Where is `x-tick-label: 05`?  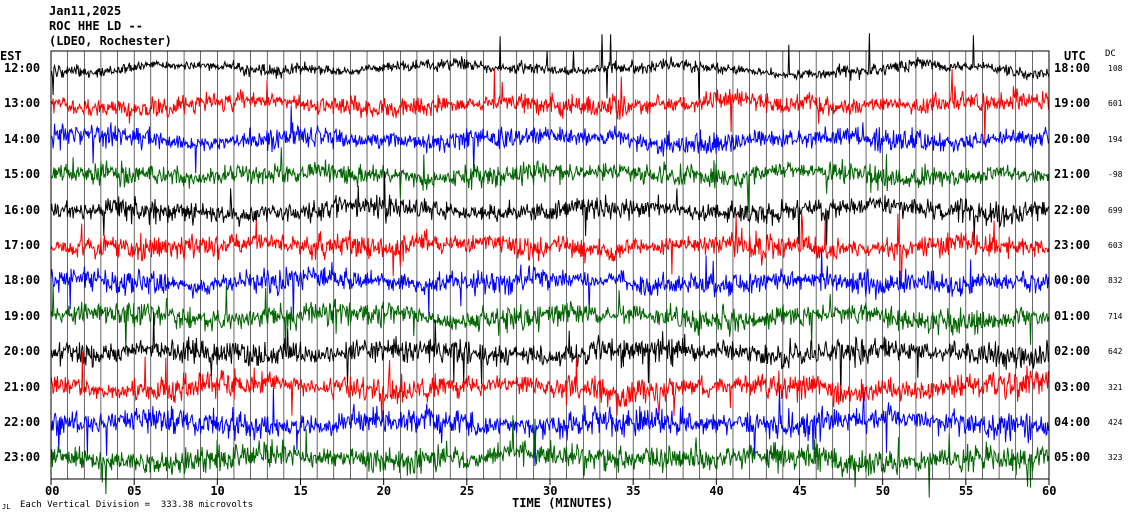
x-tick-label: 05 is located at coordinates (134, 491).